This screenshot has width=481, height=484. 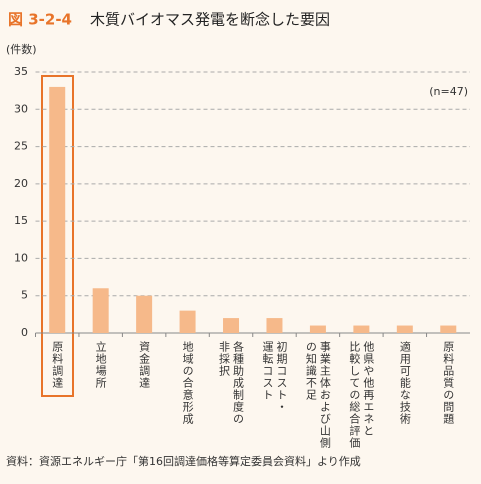 What do you see at coordinates (21, 49) in the screenshot?
I see `y-axis-label: (件数)` at bounding box center [21, 49].